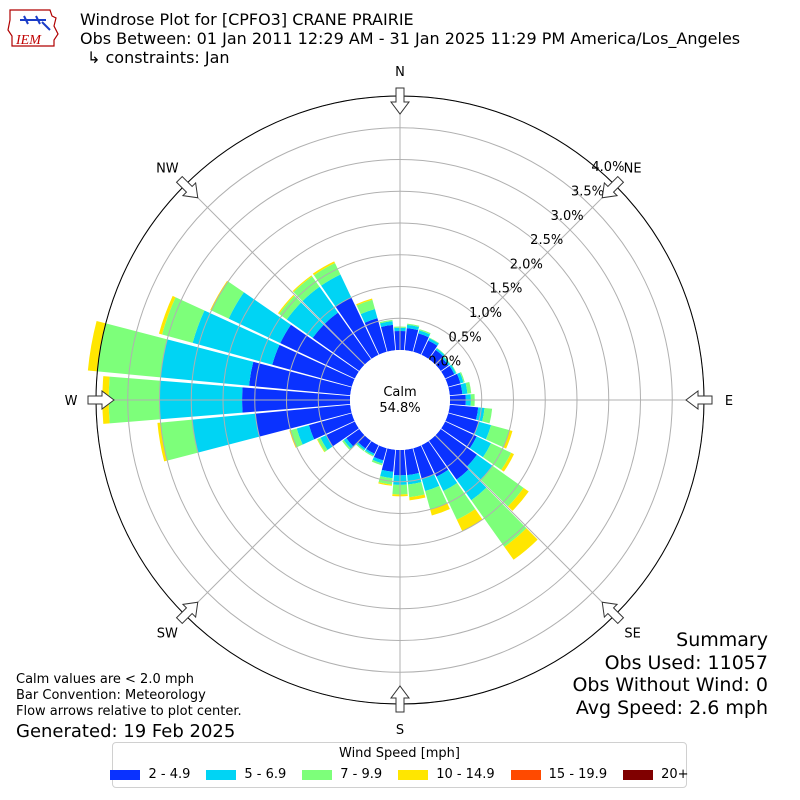 The height and width of the screenshot is (800, 800). What do you see at coordinates (567, 216) in the screenshot?
I see `radial-tick-label: 3.0%` at bounding box center [567, 216].